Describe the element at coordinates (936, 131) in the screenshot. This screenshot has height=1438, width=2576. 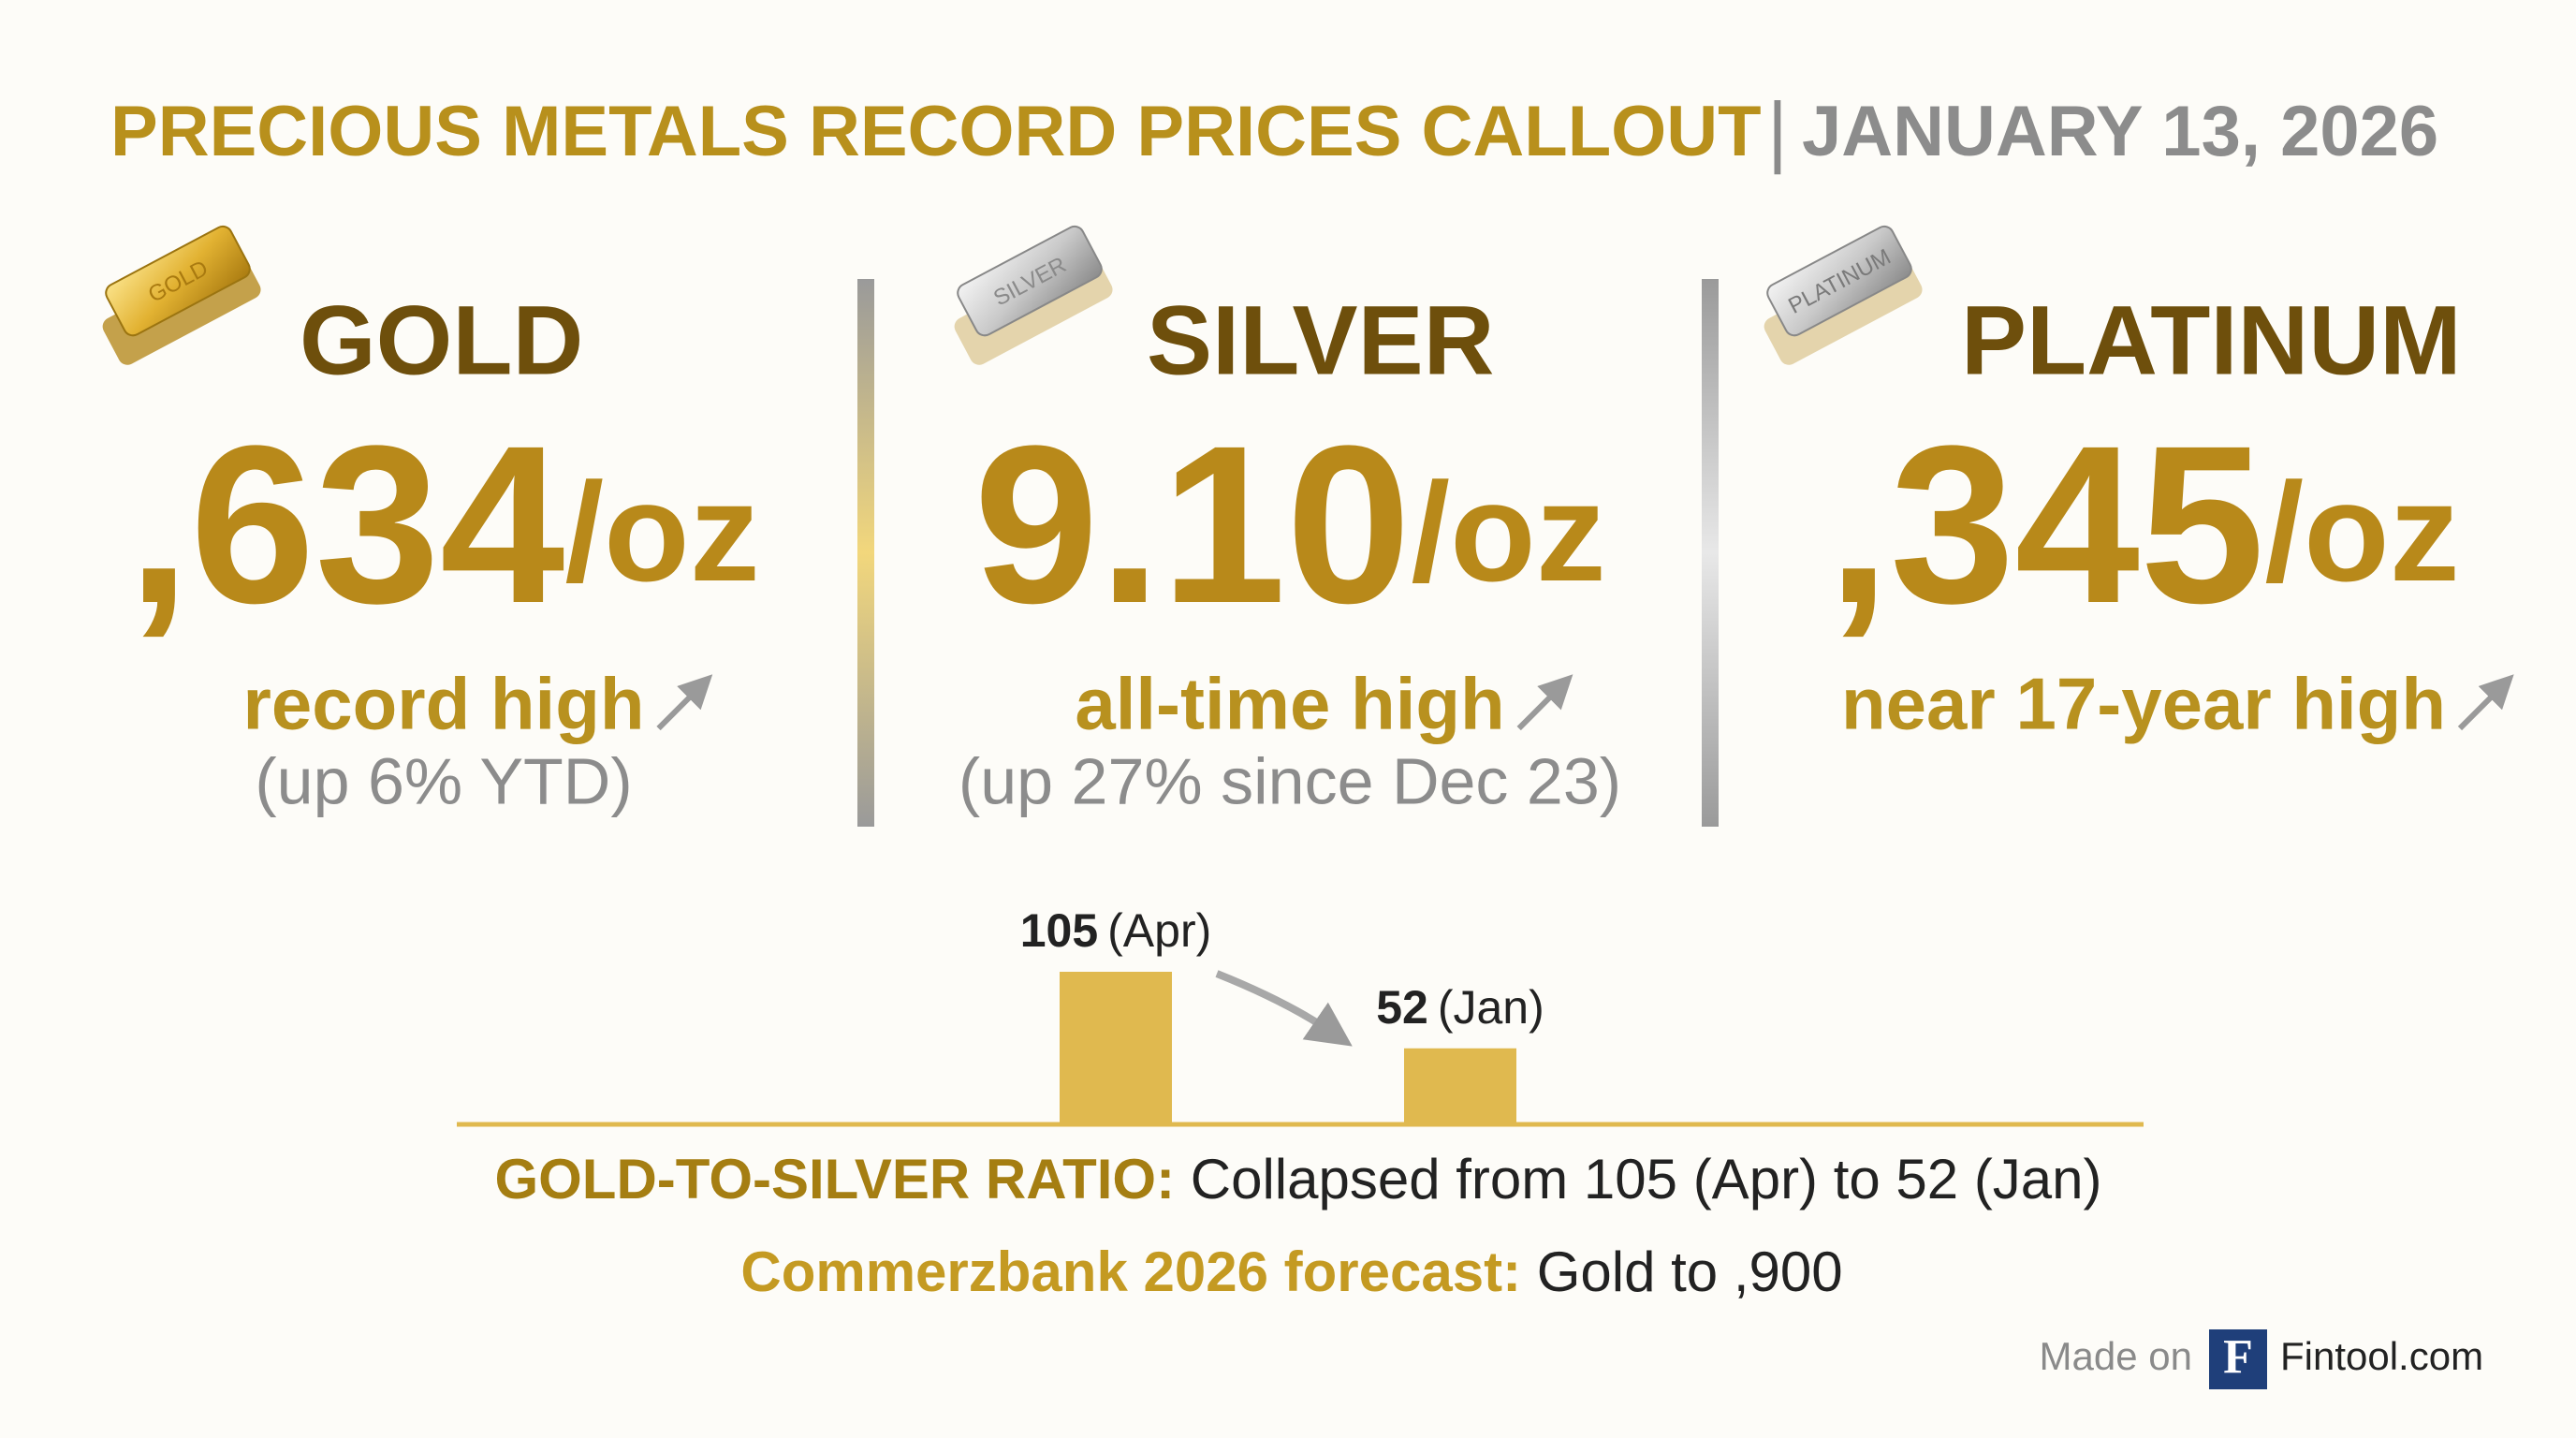
I see `title: PRECIOUS METALS RECORD PRICES CALLOUT` at that location.